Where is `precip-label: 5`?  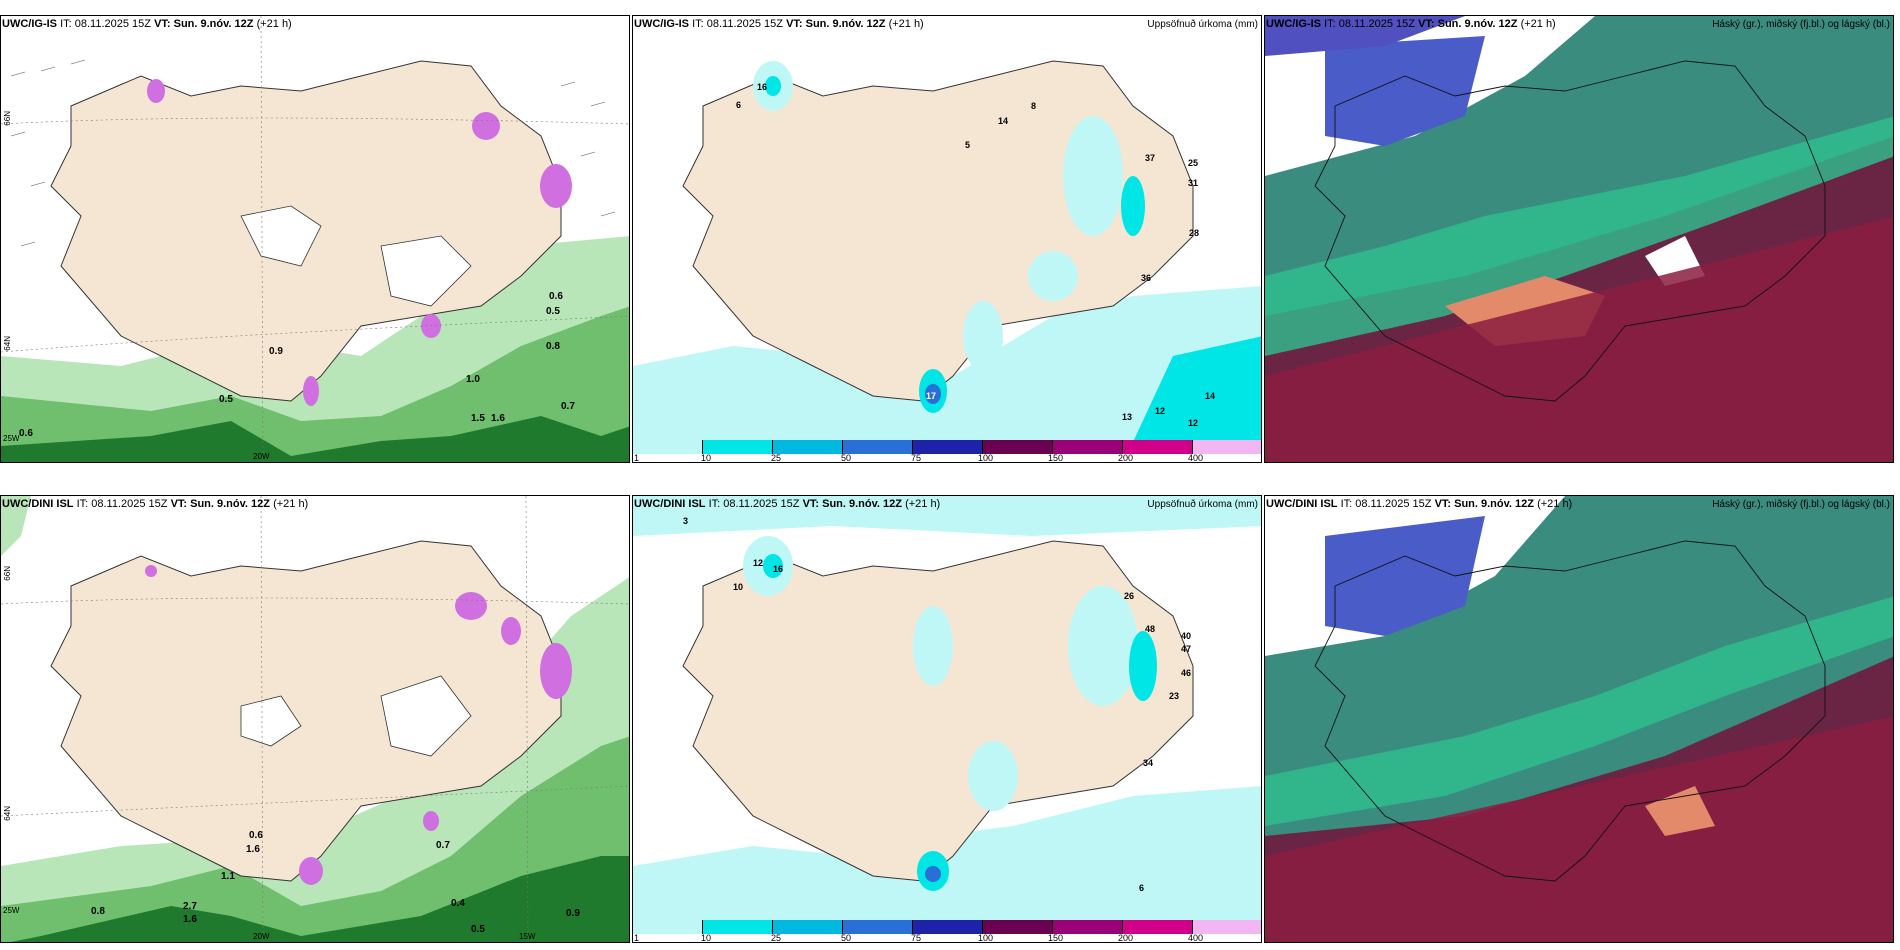 precip-label: 5 is located at coordinates (968, 145).